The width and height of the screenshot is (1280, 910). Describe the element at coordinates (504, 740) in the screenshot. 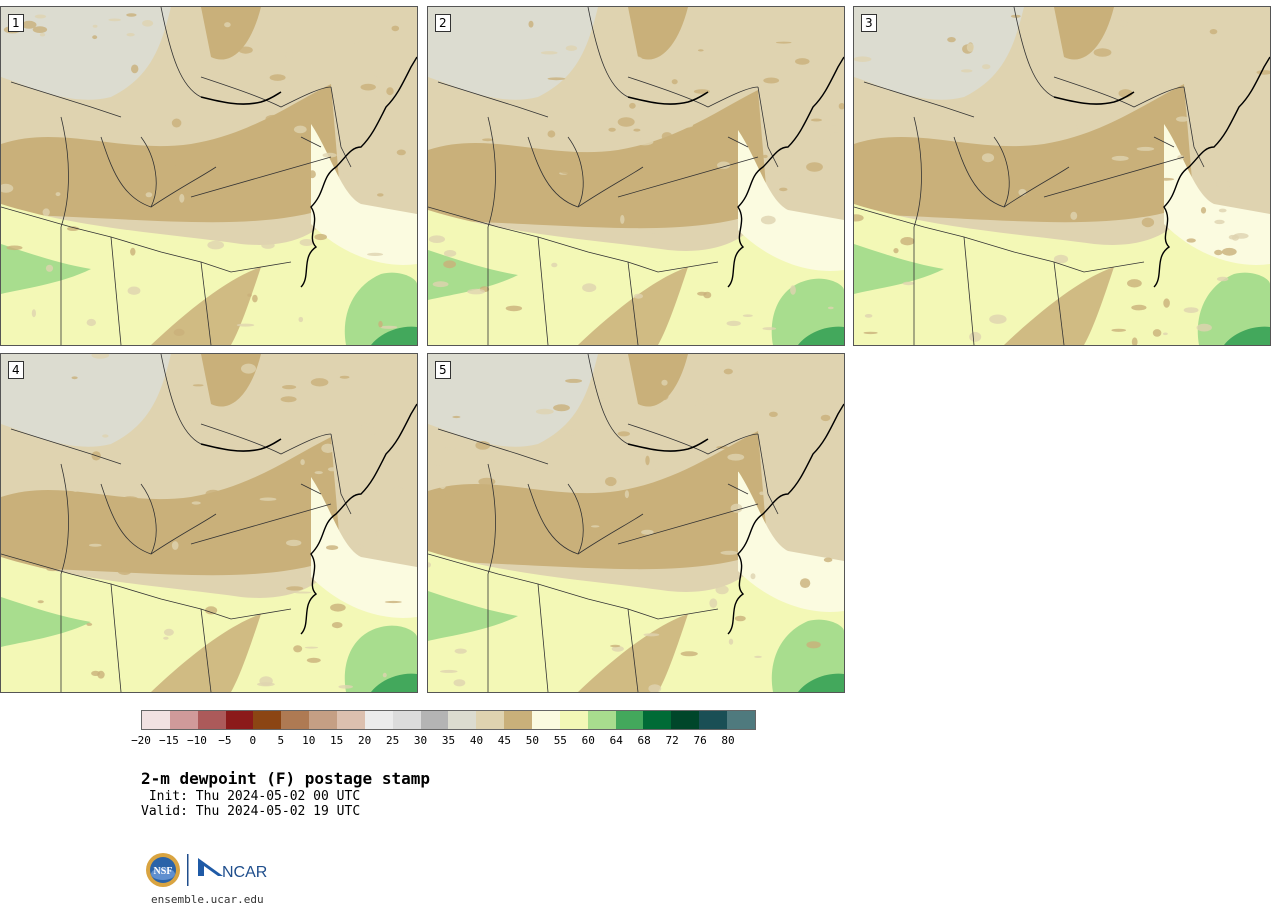

I see `colorbar-tick-label: 45` at that location.